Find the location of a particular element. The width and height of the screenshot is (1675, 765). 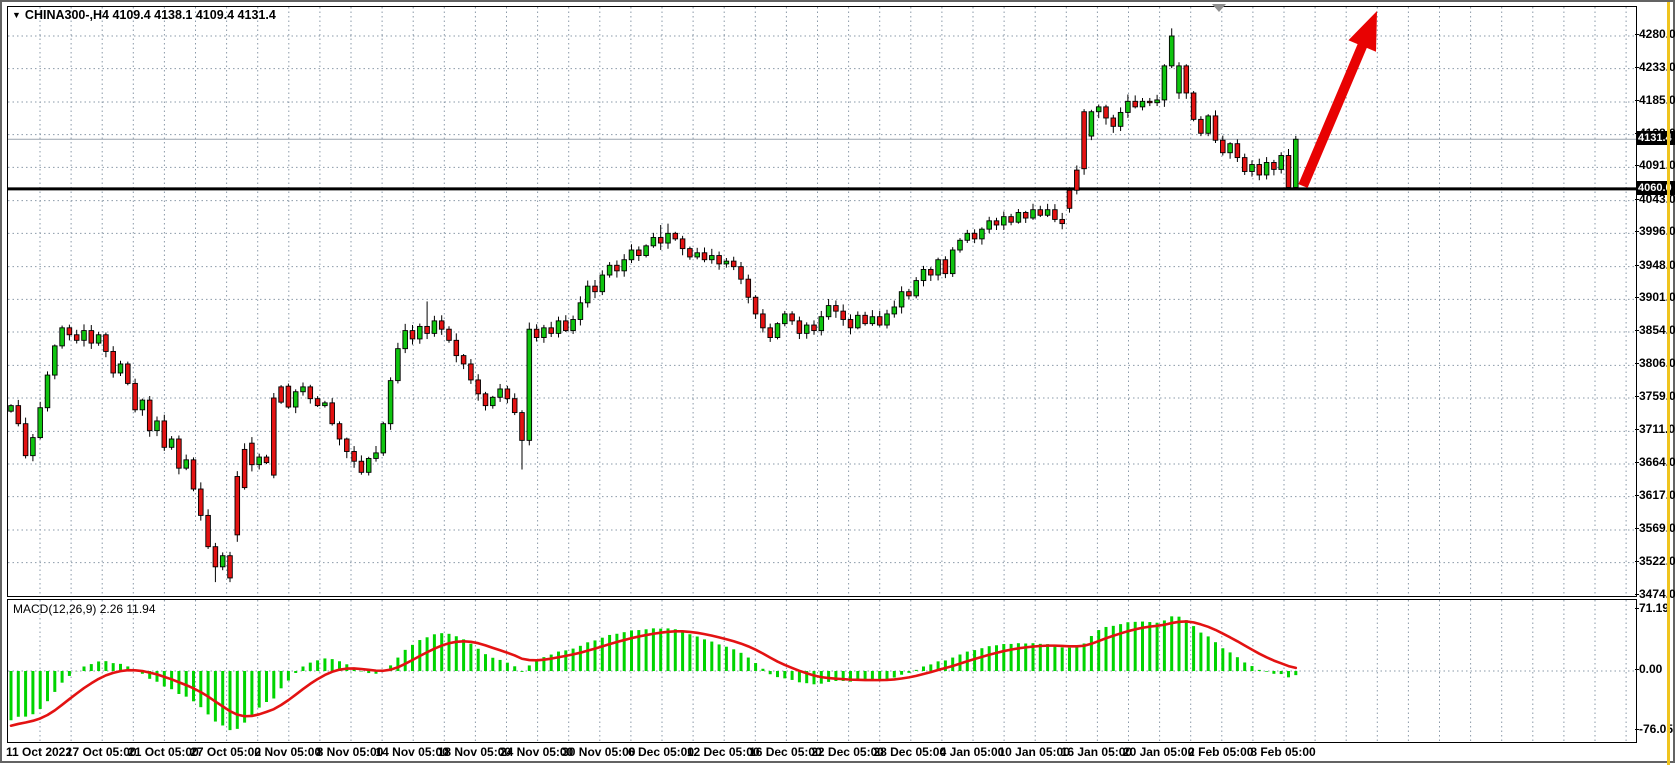

price-axis-label: 3854.0 is located at coordinates (1655, 329).